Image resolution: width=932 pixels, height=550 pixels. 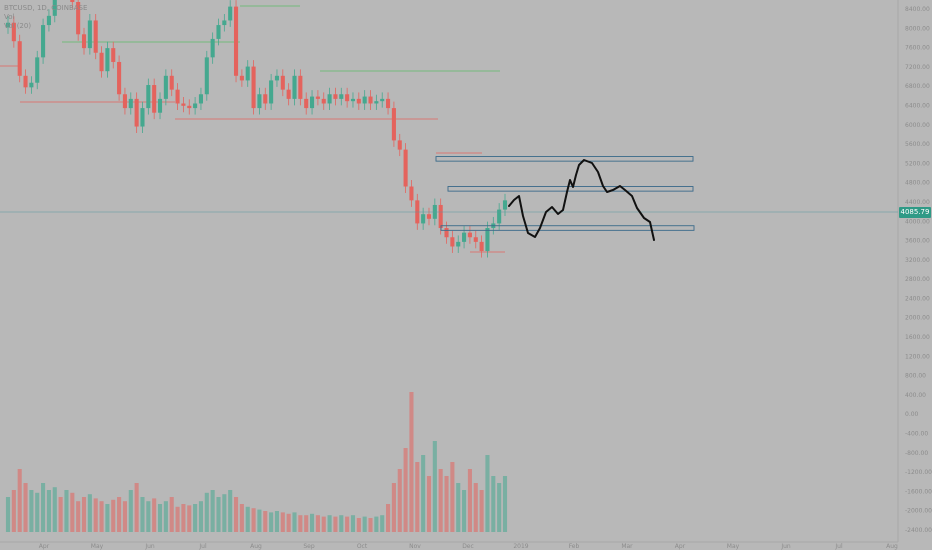 I want to click on time-axis-label: Jul, so click(x=202, y=546).